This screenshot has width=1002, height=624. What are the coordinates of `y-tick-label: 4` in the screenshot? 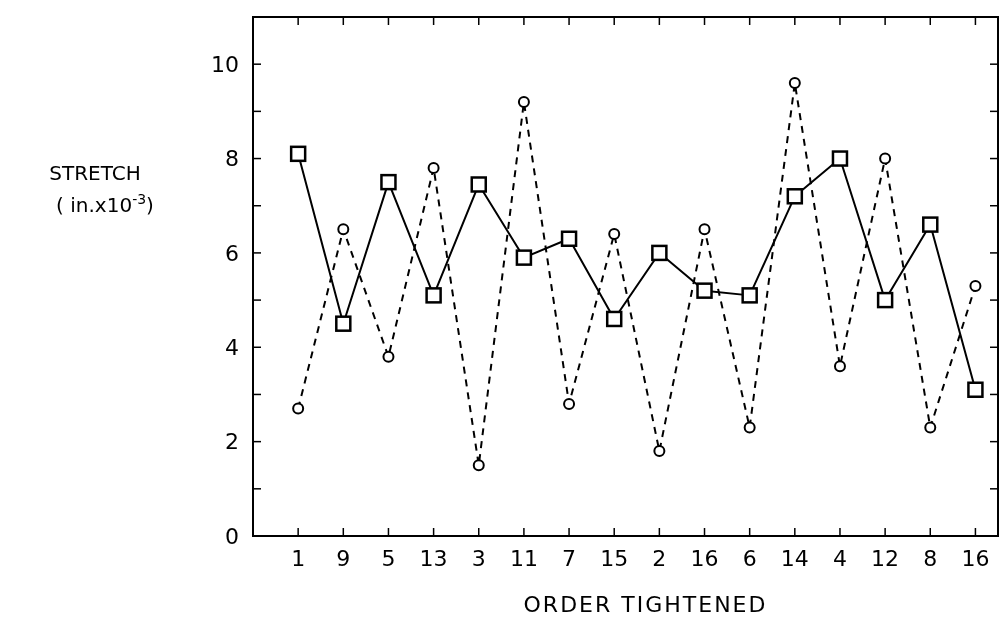 It's located at (232, 347).